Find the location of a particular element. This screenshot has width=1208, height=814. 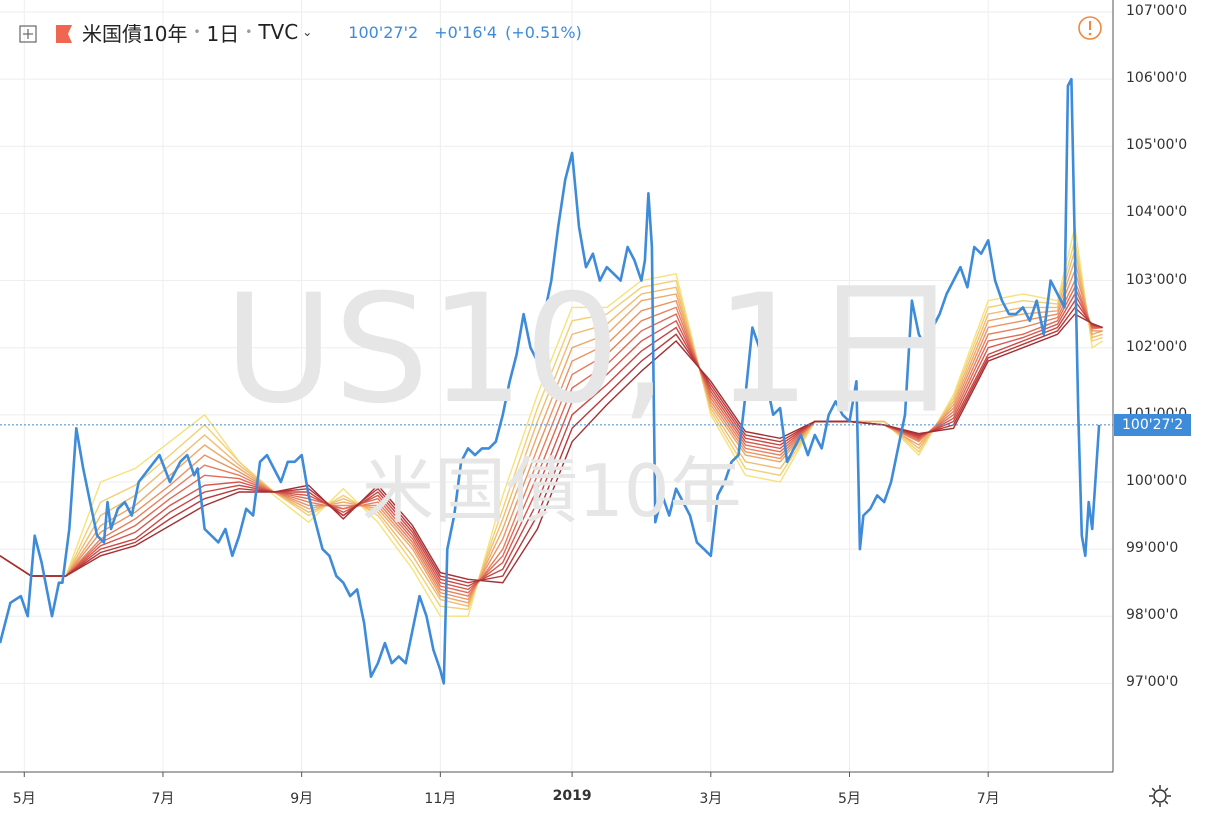

price-axis-tick-label: 97'00'0 is located at coordinates (1152, 682).